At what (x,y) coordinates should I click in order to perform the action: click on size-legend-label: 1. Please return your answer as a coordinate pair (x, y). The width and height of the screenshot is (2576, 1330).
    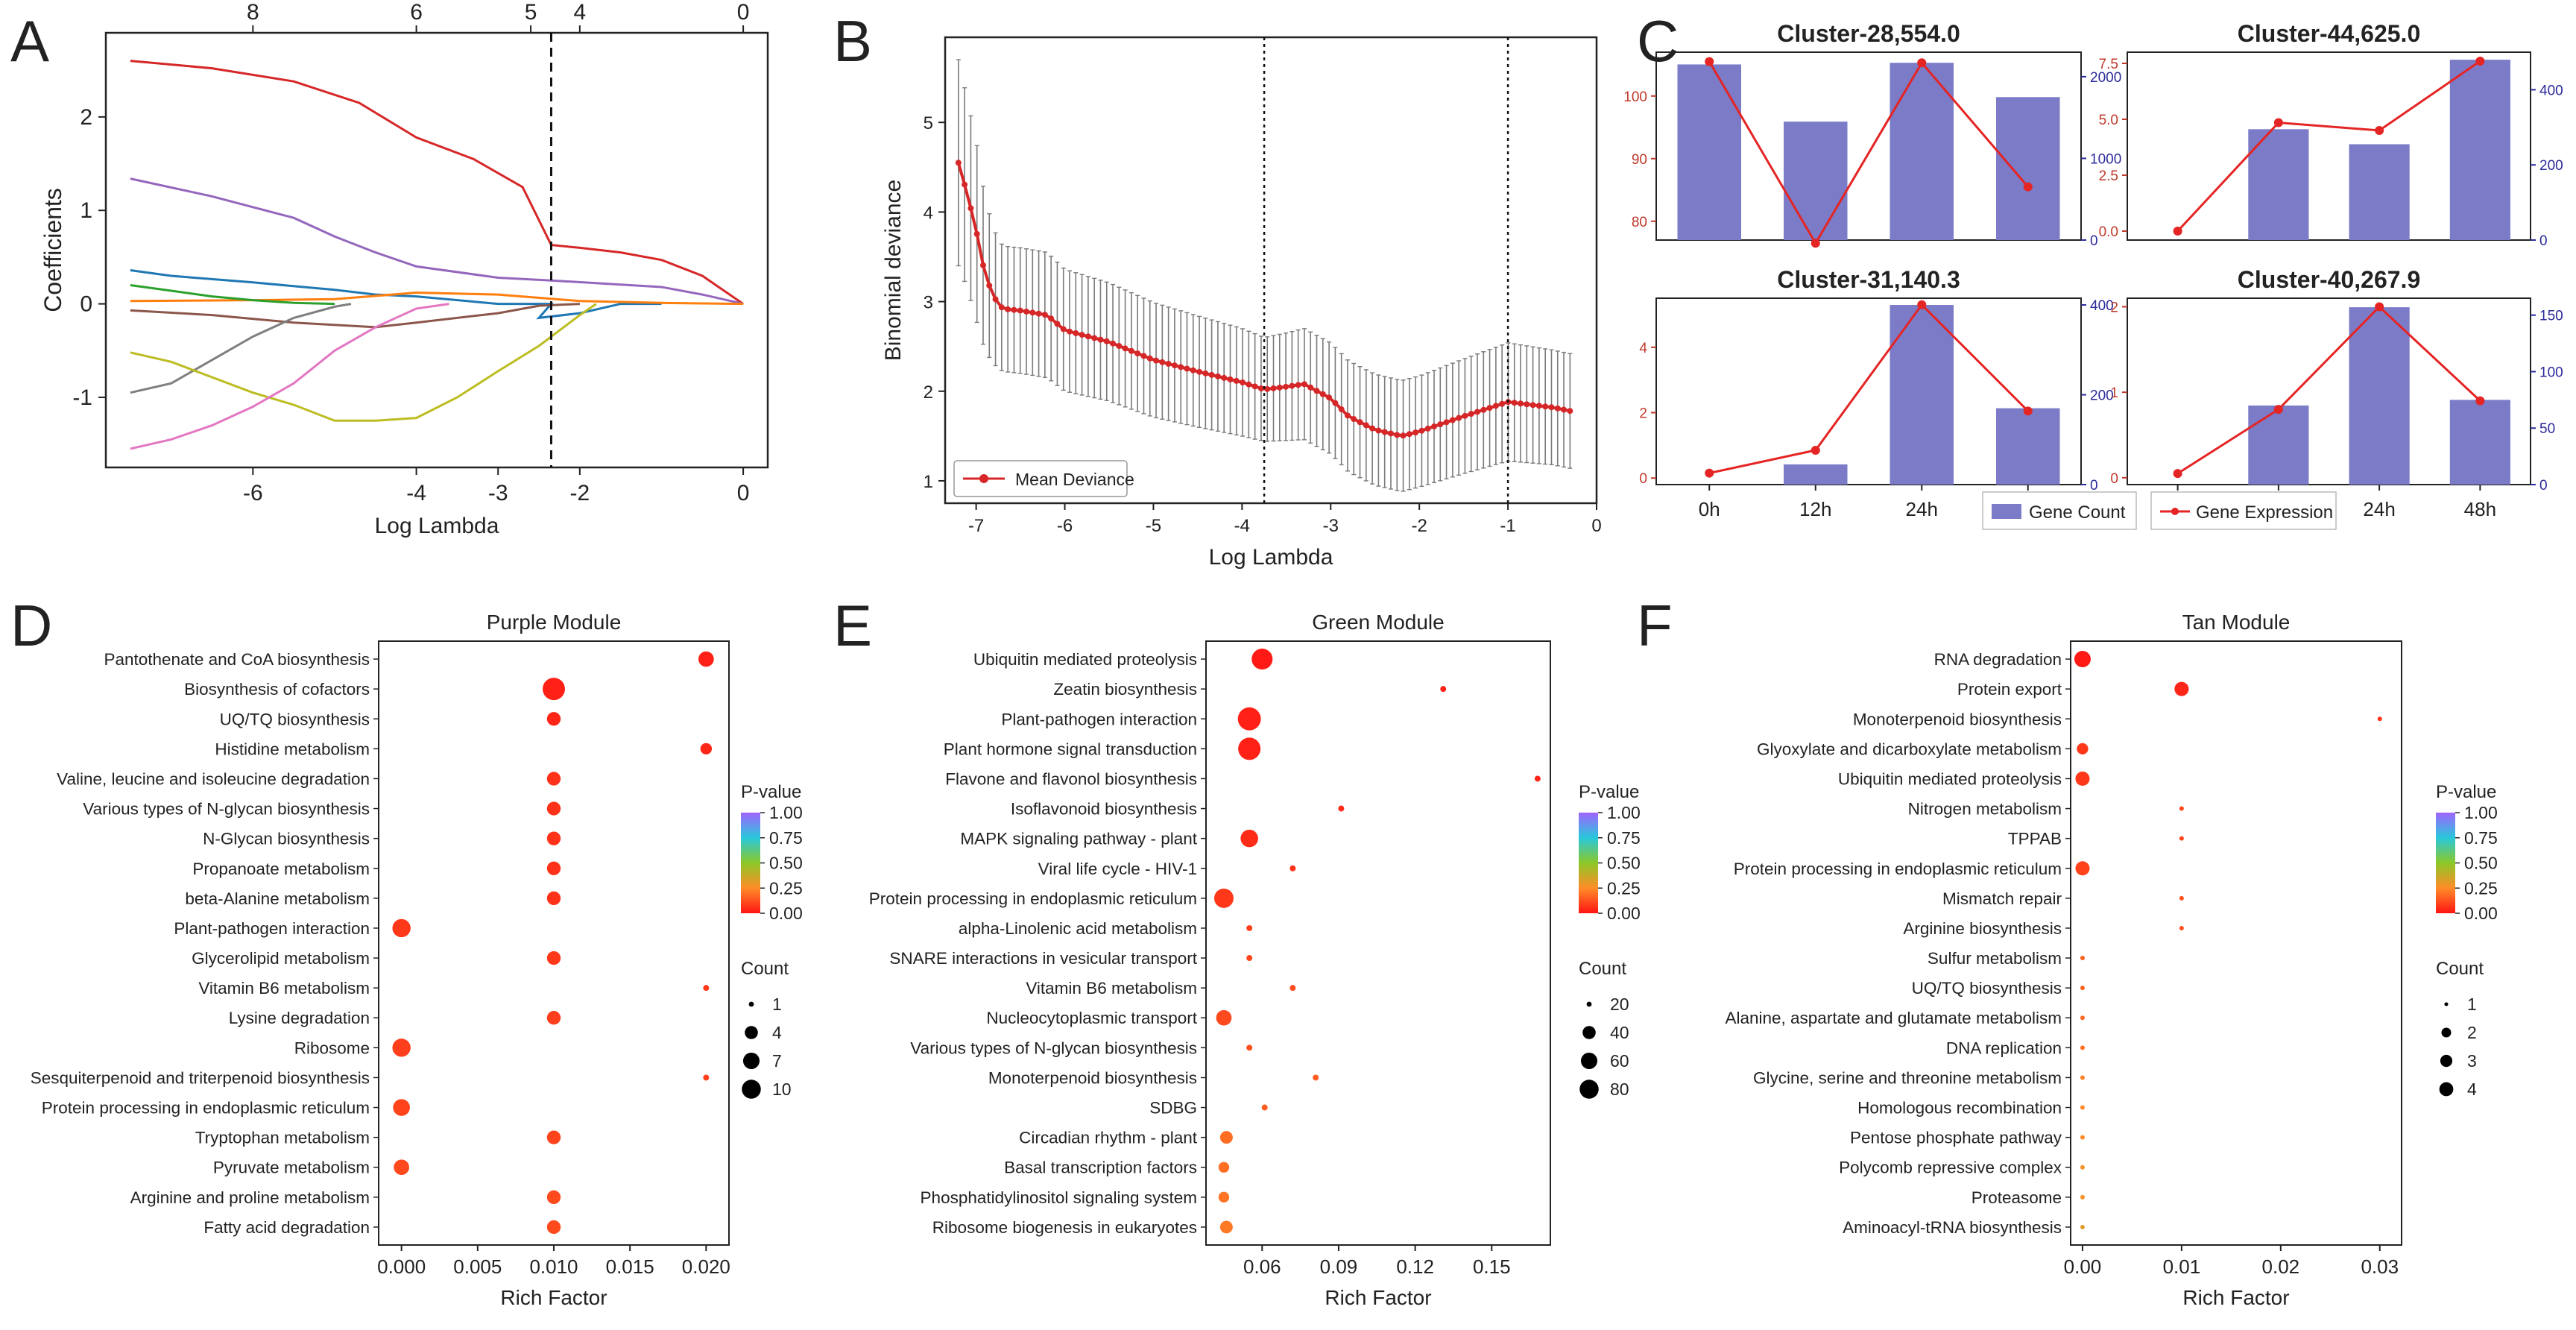
    Looking at the image, I should click on (777, 1004).